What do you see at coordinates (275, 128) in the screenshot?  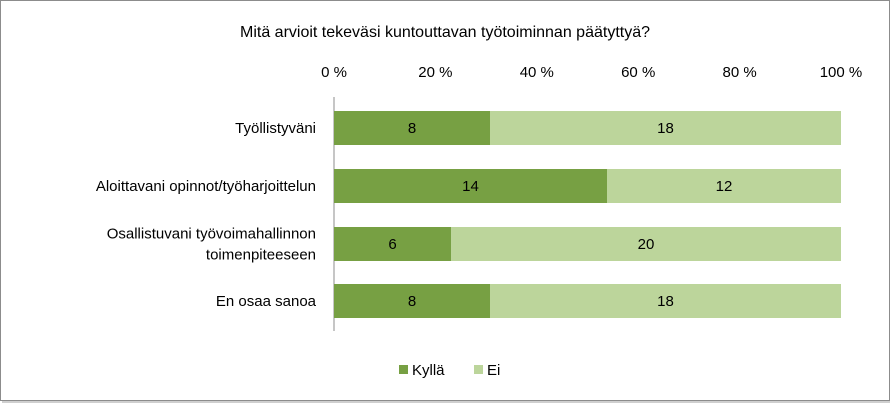 I see `category-label: Työllistyväni` at bounding box center [275, 128].